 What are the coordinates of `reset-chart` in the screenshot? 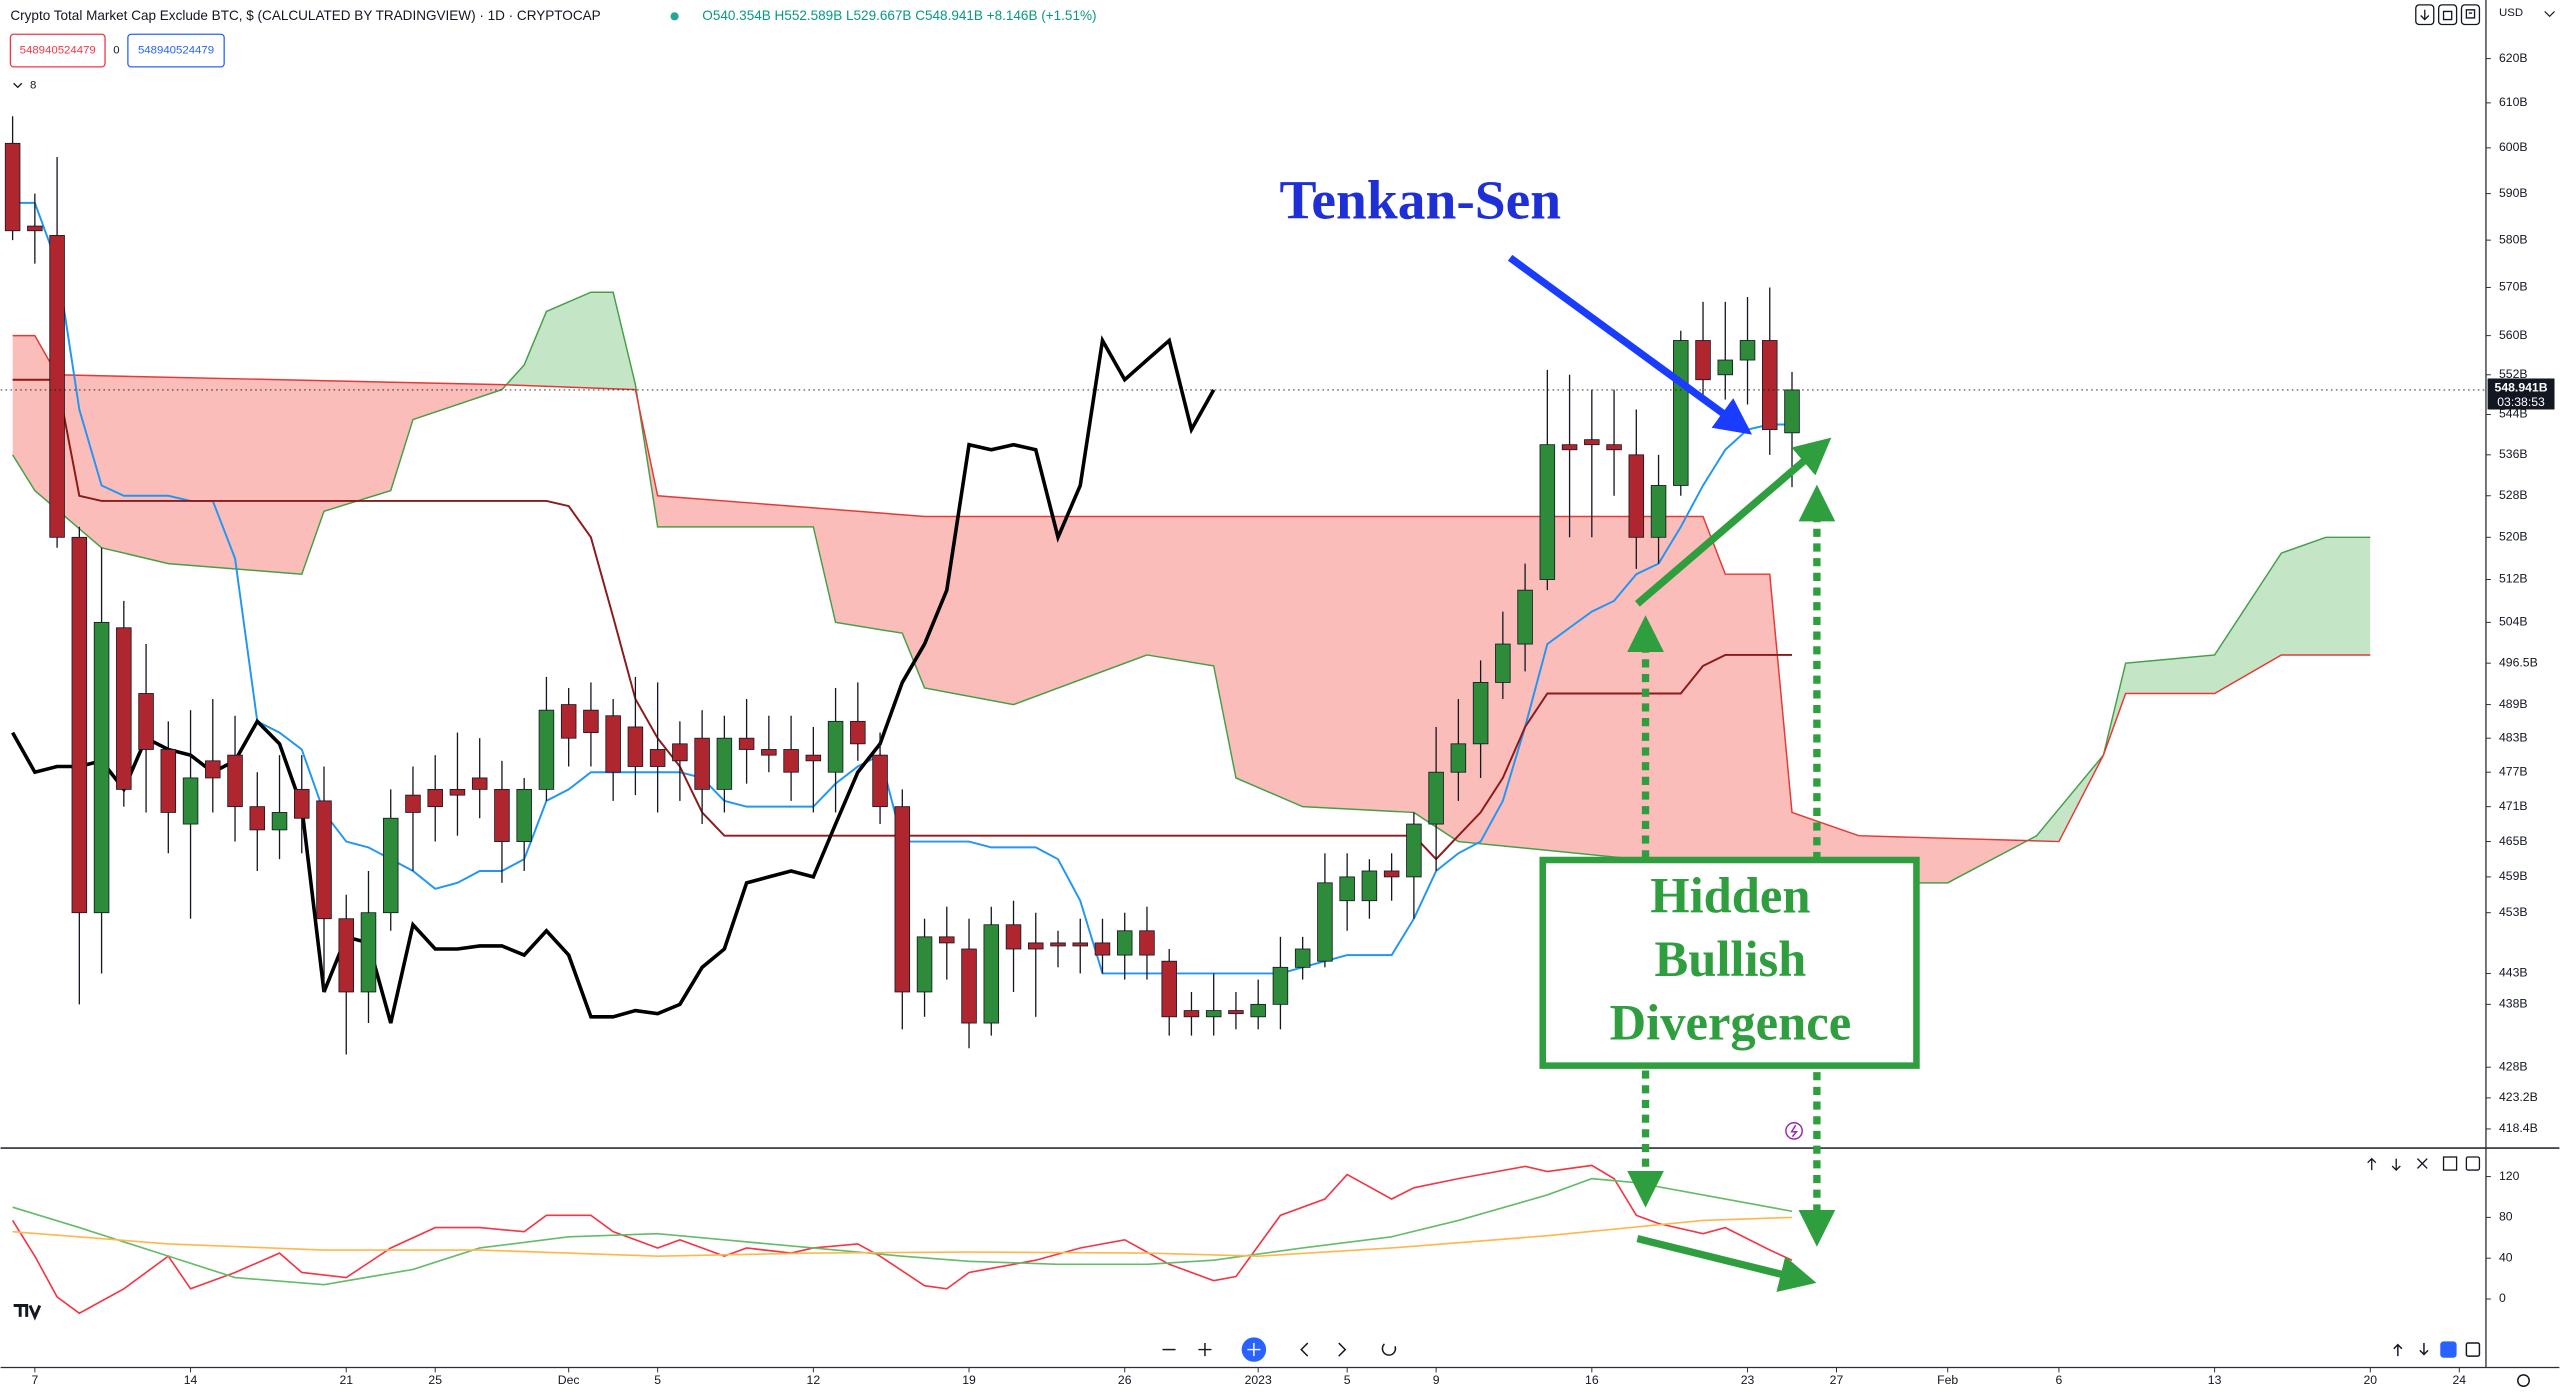 It's located at (1389, 1349).